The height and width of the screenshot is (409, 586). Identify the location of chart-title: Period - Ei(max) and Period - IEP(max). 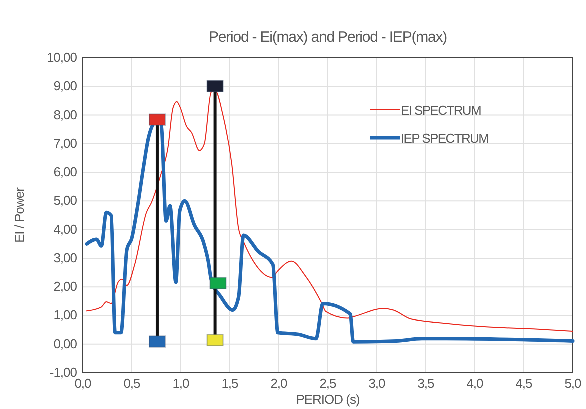
(328, 37).